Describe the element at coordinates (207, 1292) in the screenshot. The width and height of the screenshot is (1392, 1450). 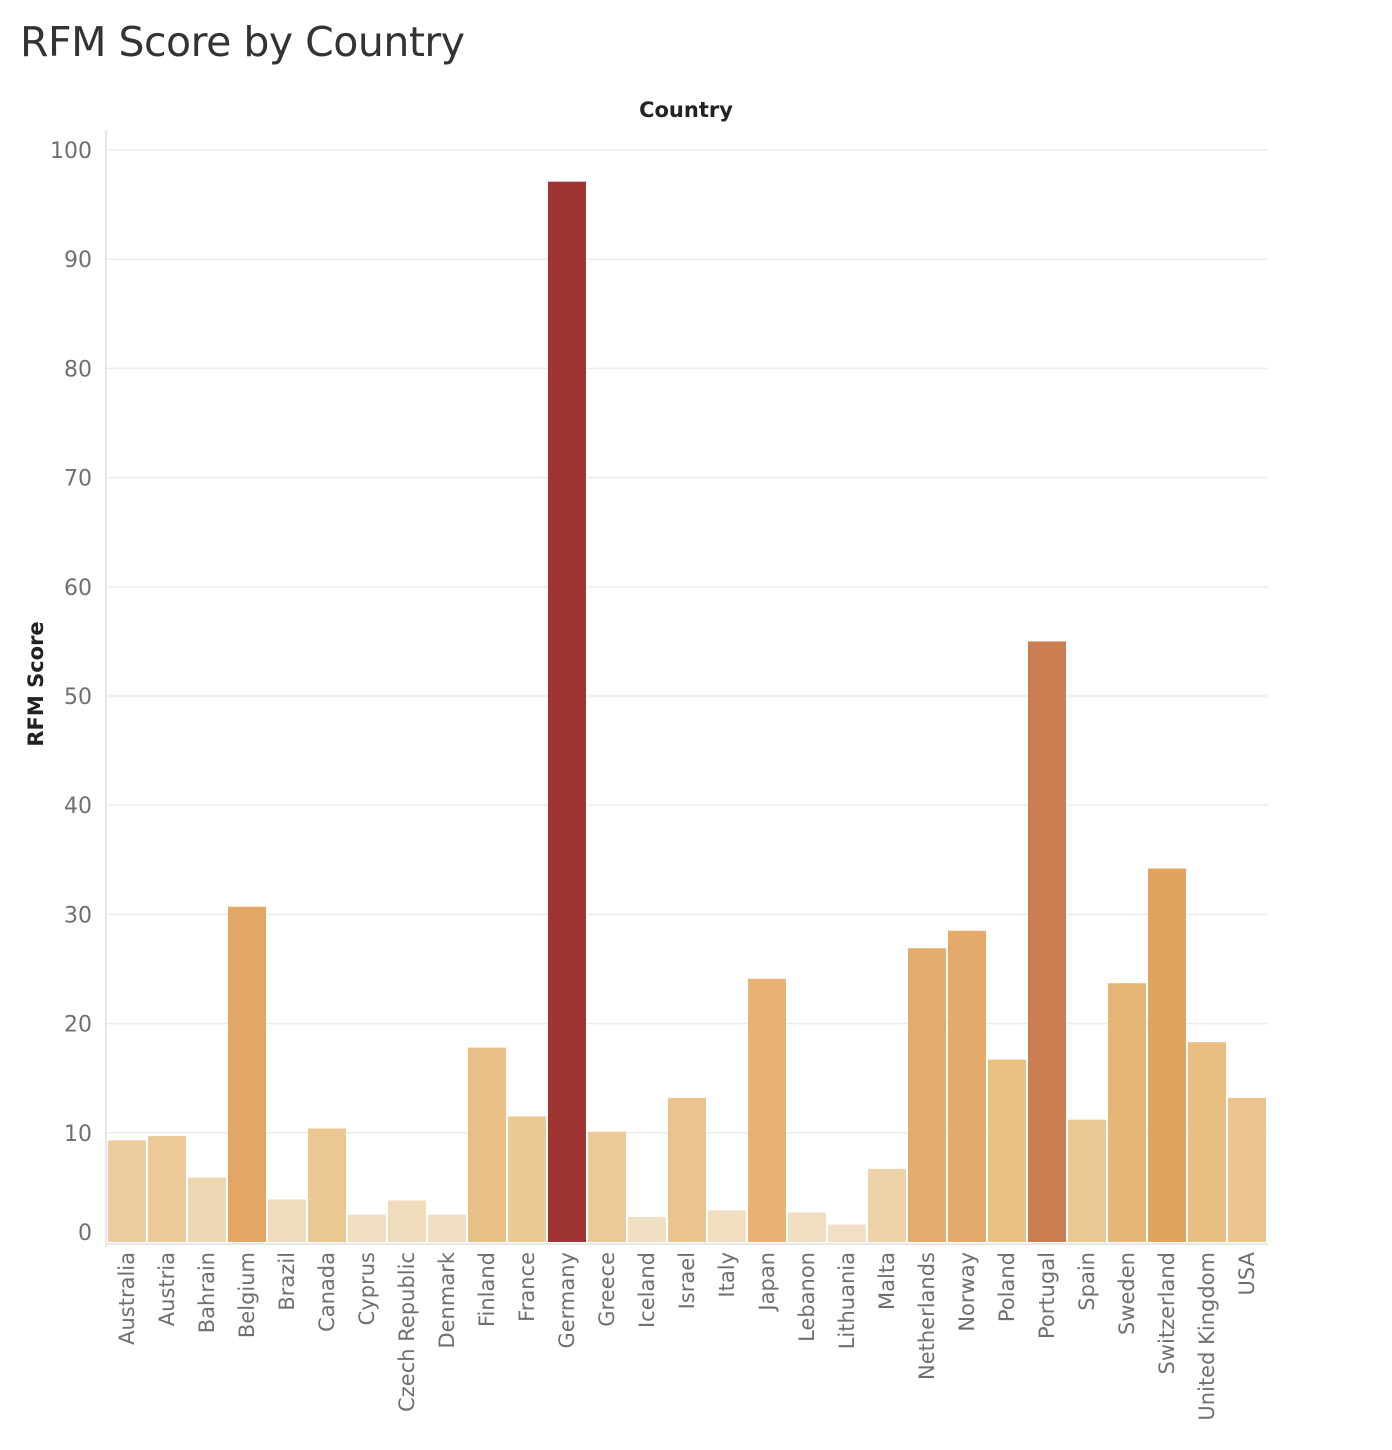
I see `x-tick-label: Bahrain` at that location.